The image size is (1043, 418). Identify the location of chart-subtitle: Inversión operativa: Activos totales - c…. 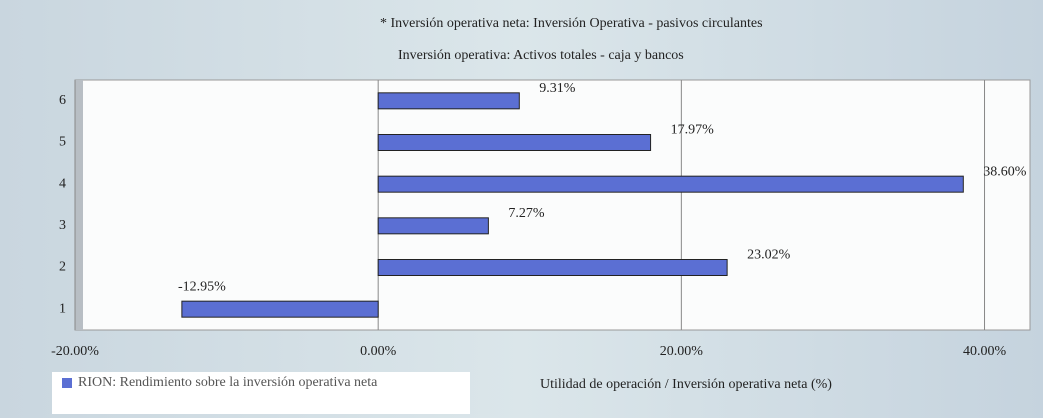
(541, 55).